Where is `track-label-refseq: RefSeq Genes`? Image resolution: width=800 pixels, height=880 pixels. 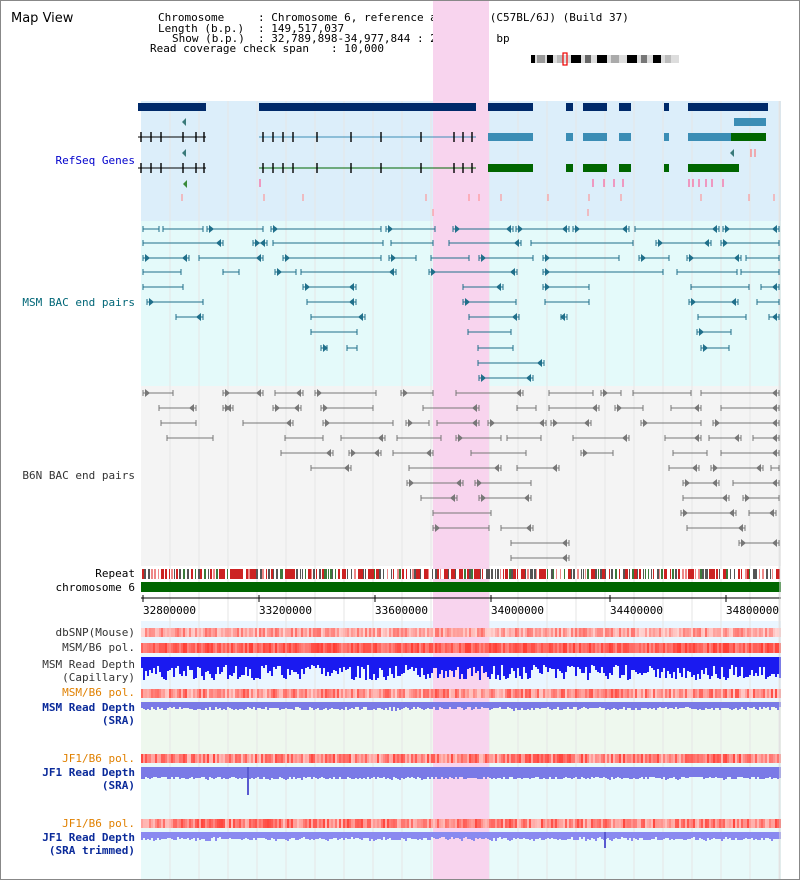 track-label-refseq: RefSeq Genes is located at coordinates (95, 160).